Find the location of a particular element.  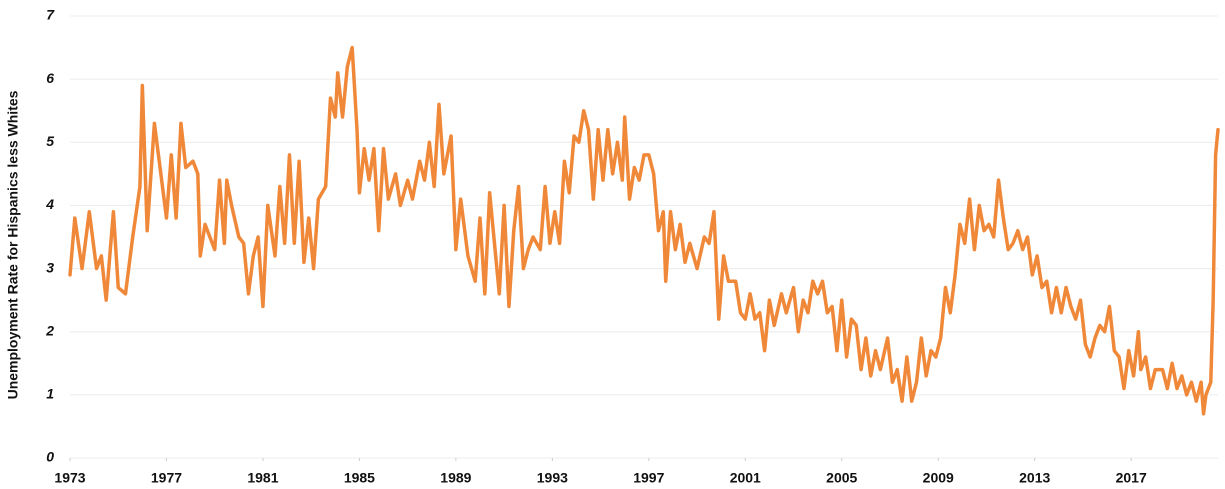

x-tick-label: 2013 is located at coordinates (1034, 478).